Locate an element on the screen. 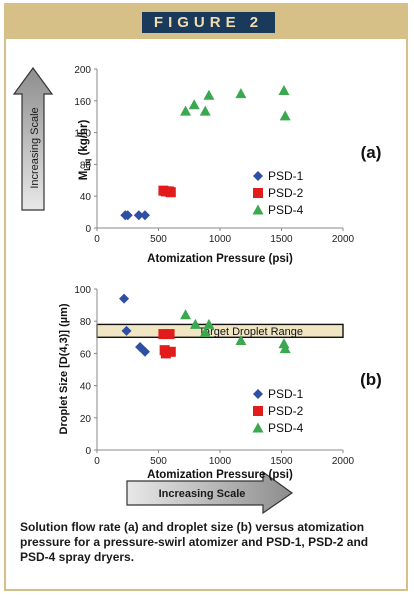 Image resolution: width=414 pixels, height=598 pixels. y-tick-label: 200 is located at coordinates (82, 70).